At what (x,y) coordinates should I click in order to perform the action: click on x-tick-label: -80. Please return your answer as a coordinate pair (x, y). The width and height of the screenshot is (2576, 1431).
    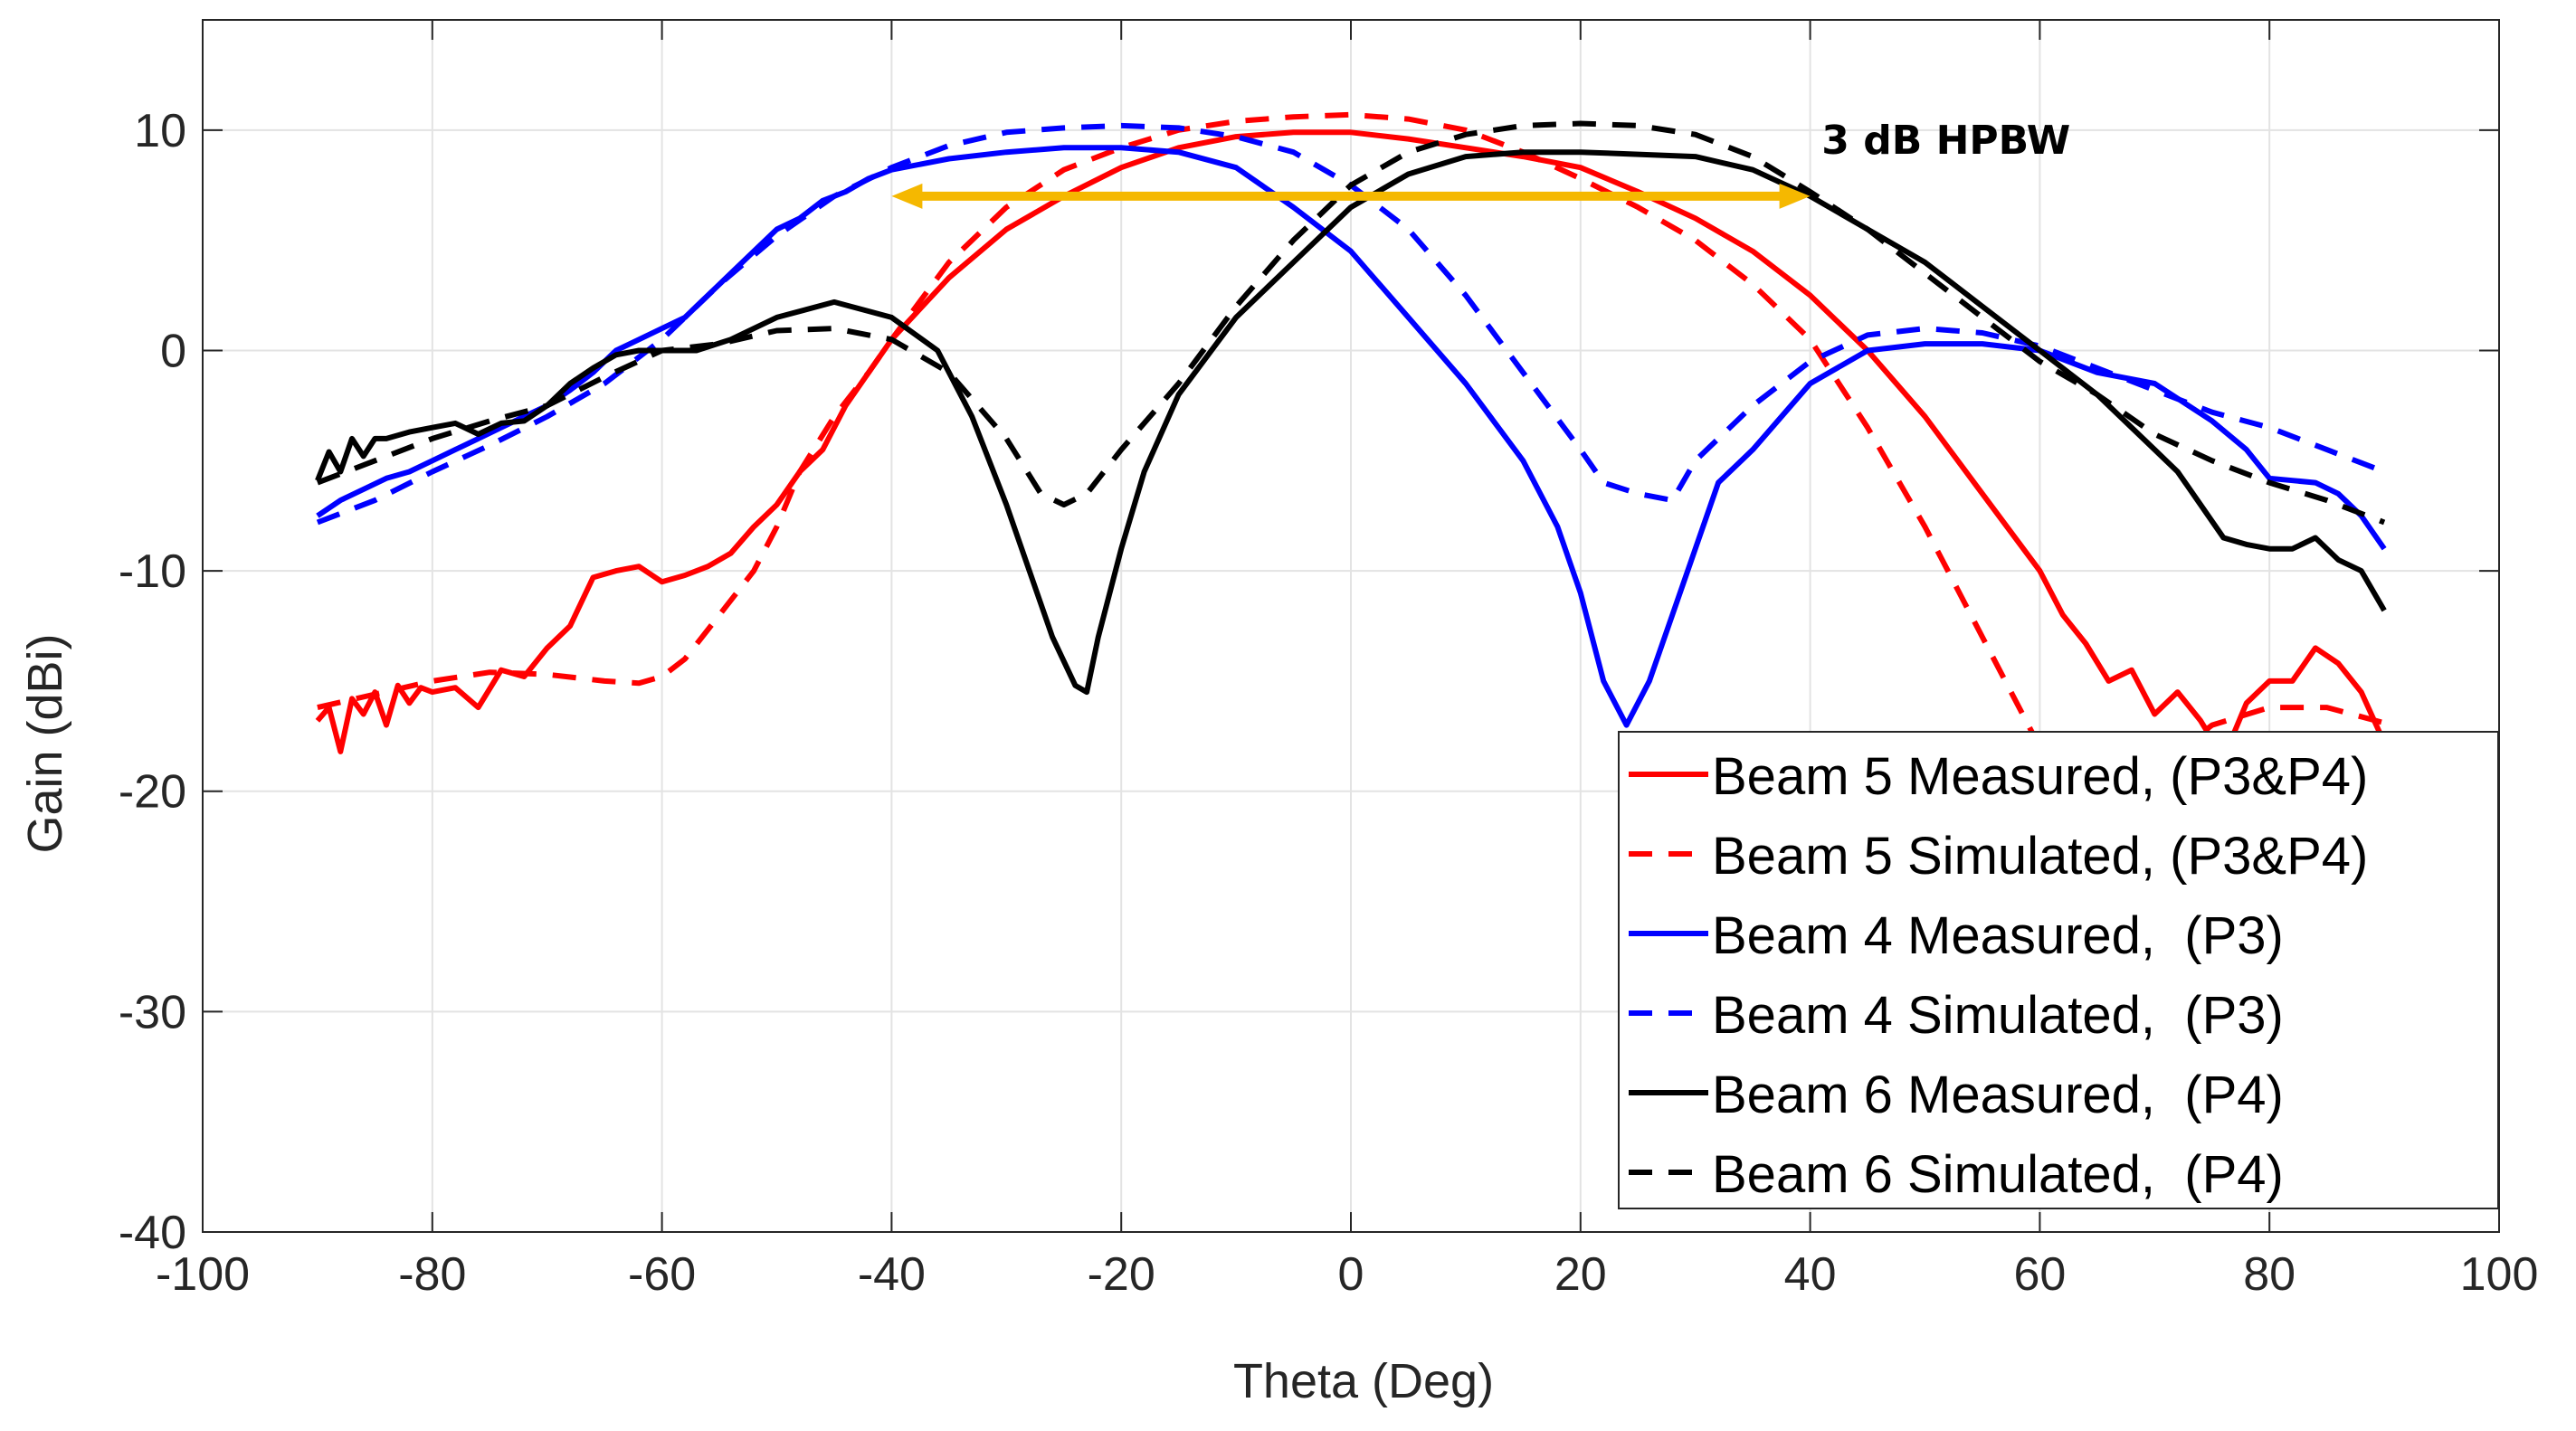
    Looking at the image, I should click on (432, 1274).